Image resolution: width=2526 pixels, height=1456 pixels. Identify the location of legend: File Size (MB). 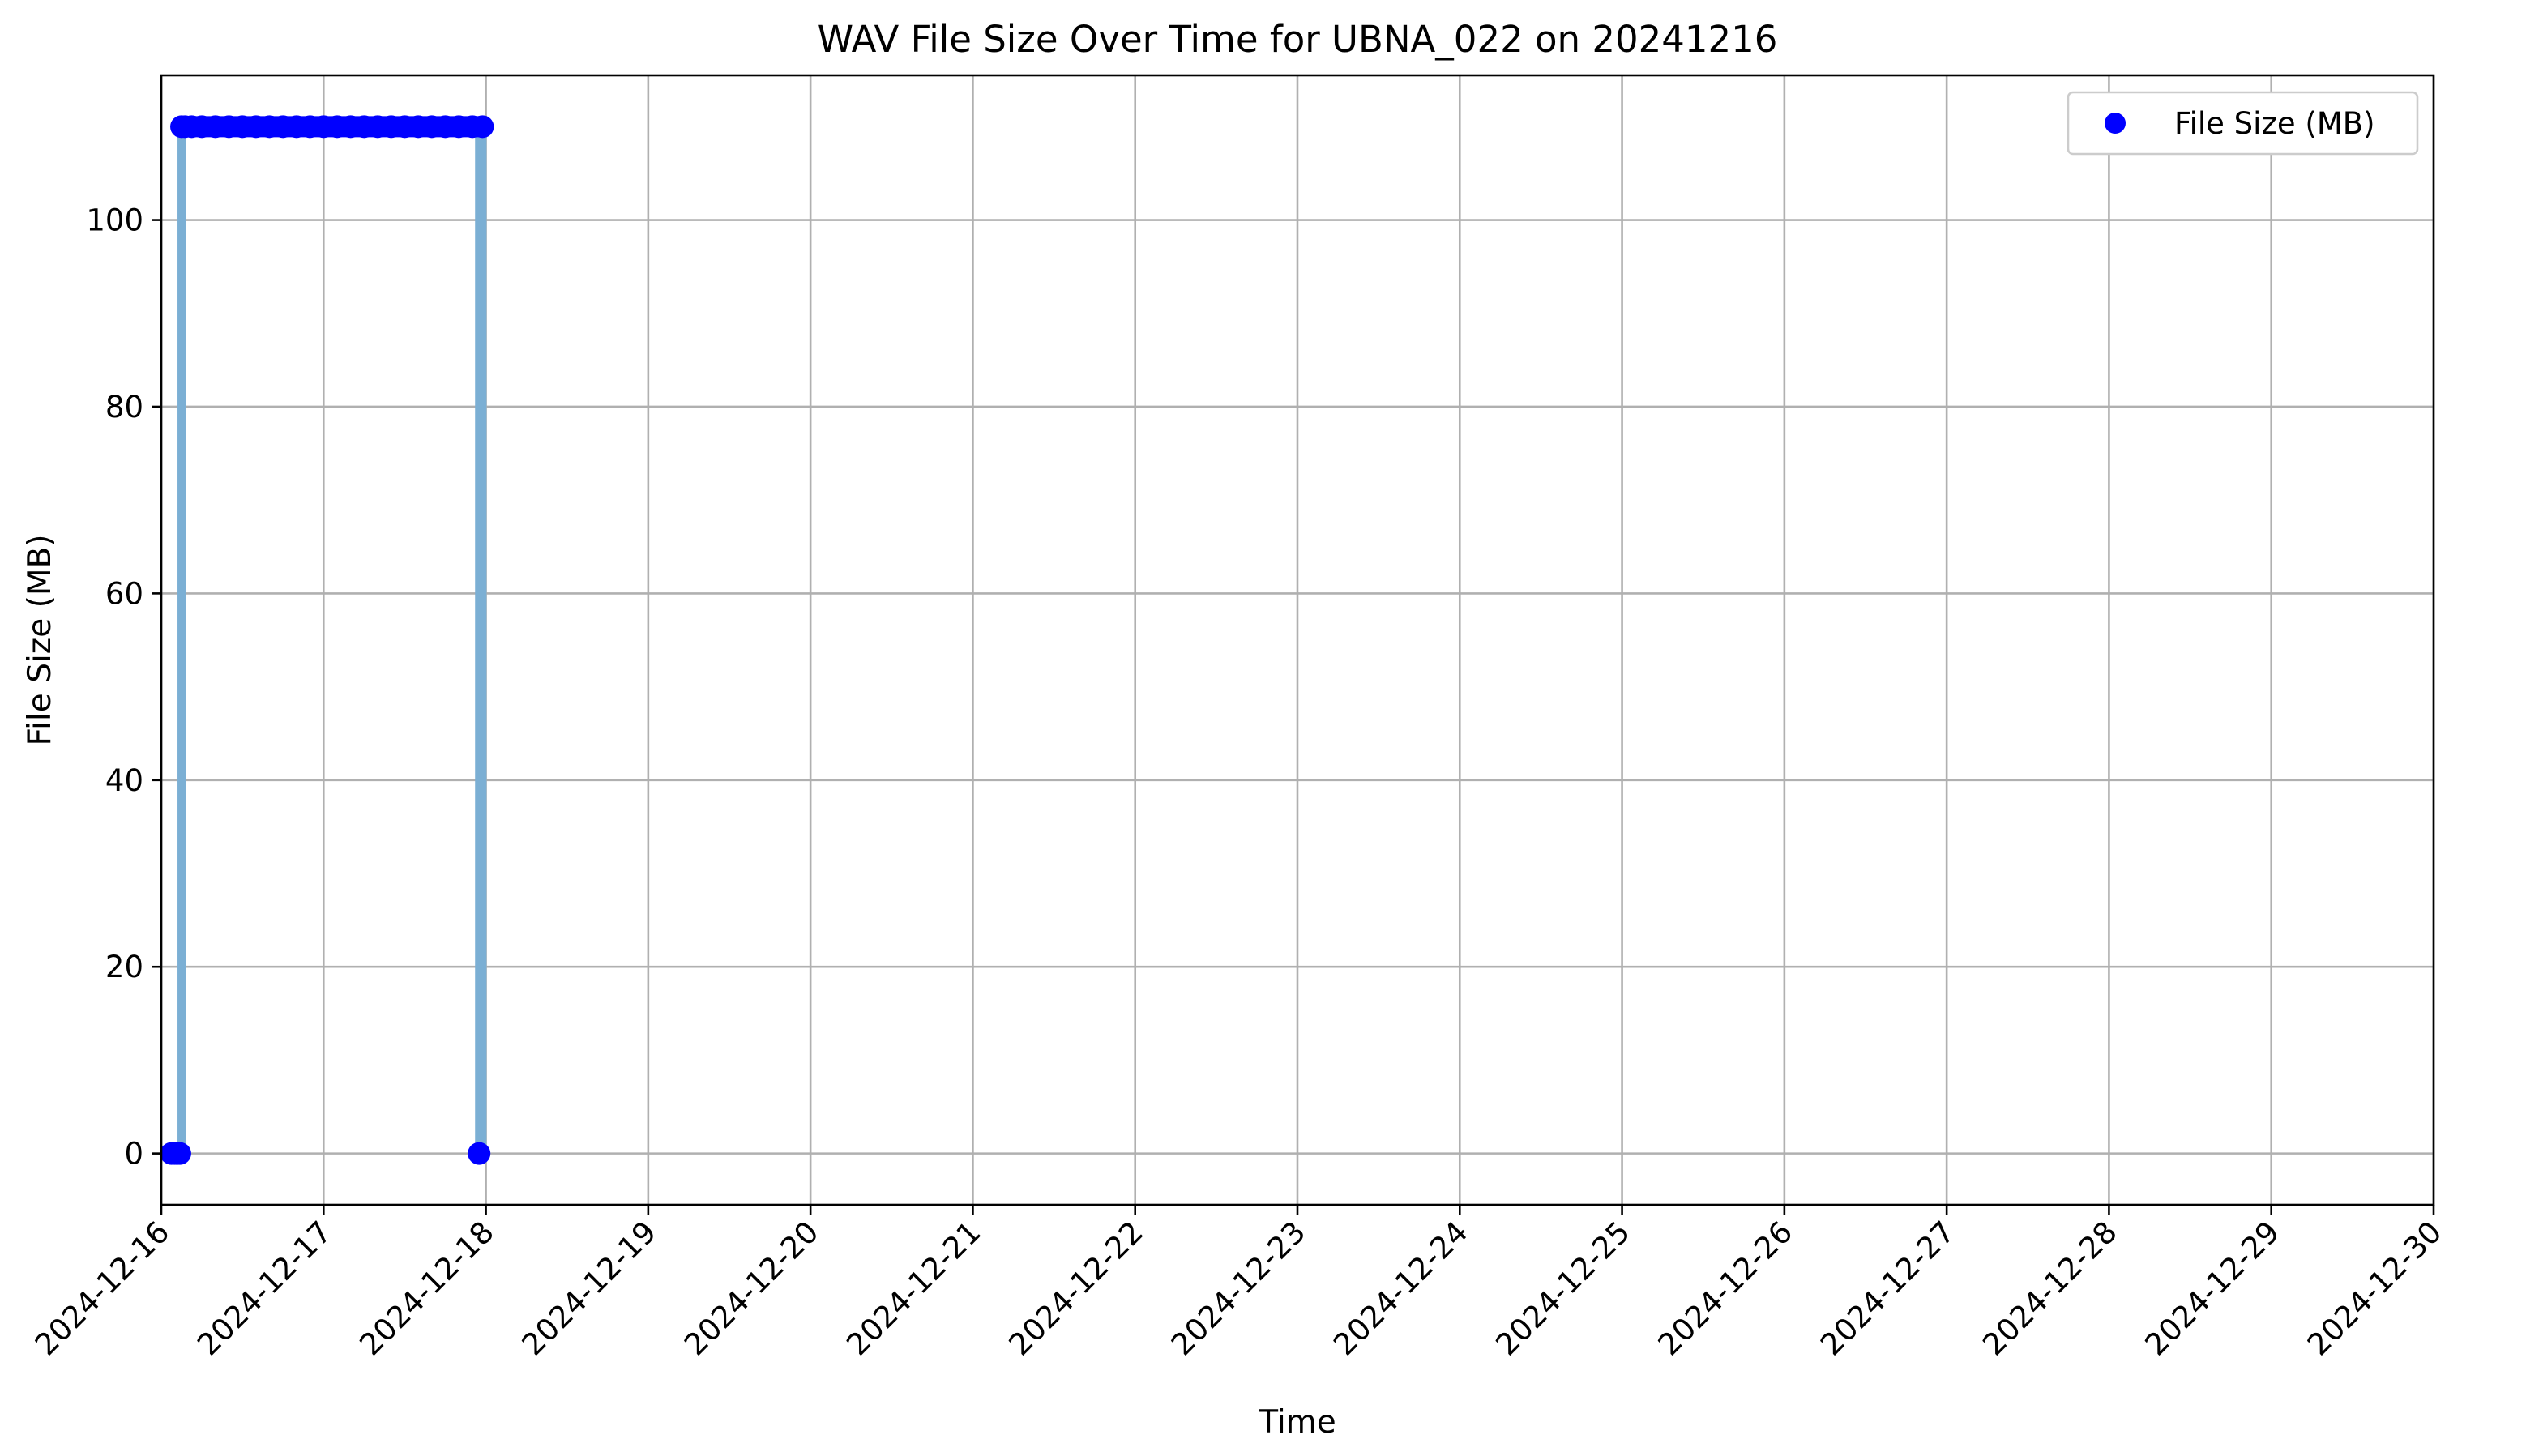
(2243, 123).